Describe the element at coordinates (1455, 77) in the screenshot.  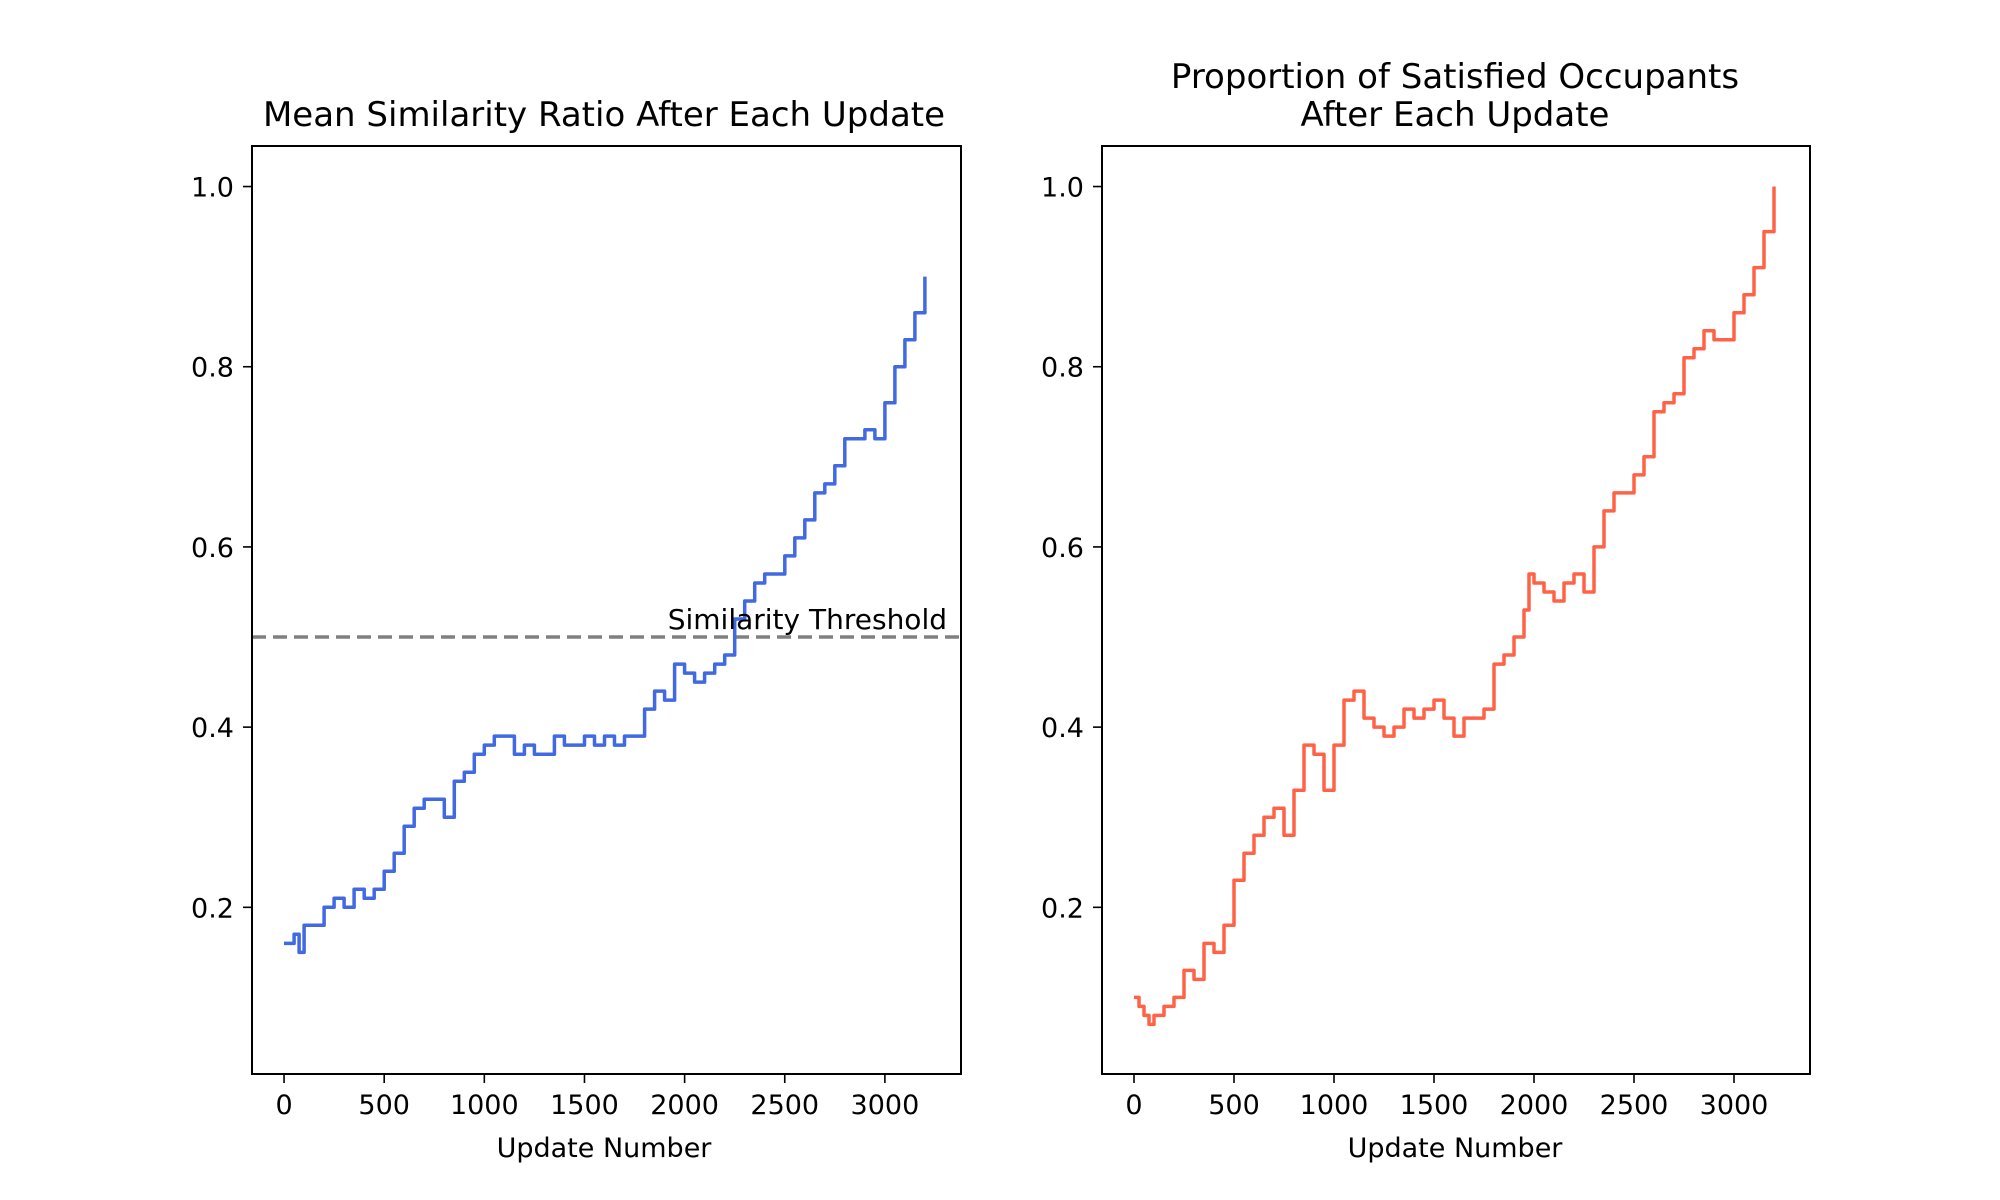
I see `chart-title: Proportion of Satisfied Occupants` at that location.